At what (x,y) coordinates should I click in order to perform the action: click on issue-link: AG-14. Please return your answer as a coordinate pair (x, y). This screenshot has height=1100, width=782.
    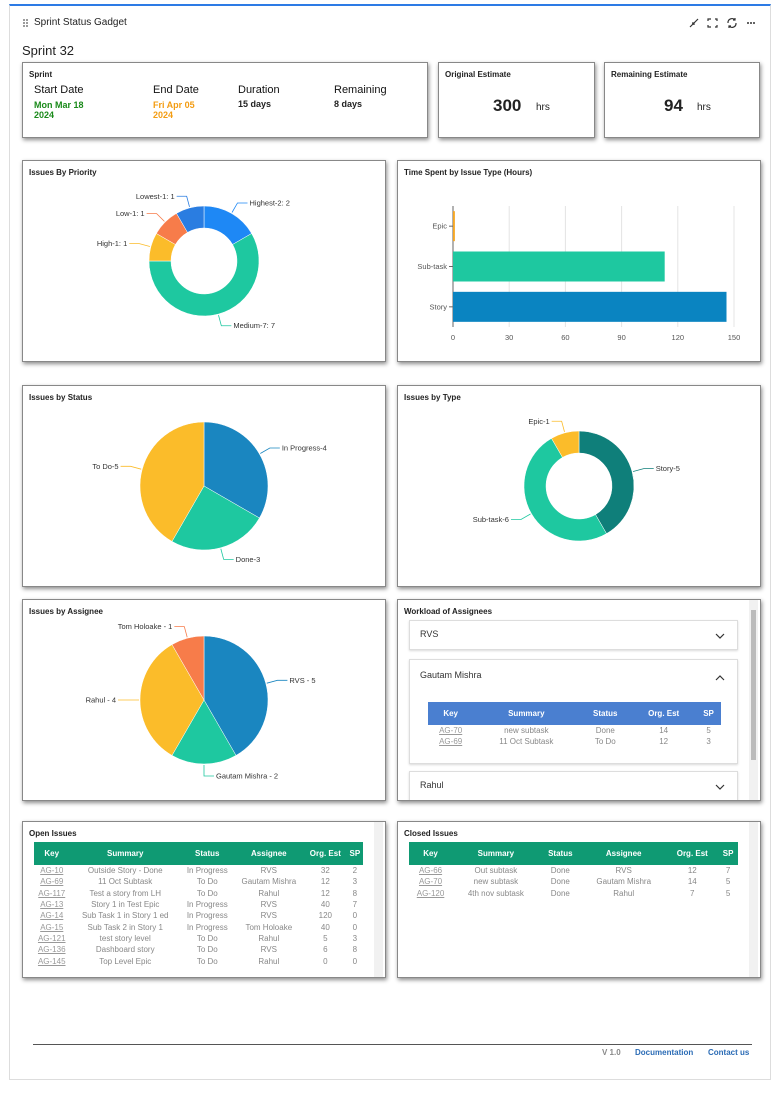
    Looking at the image, I should click on (52, 916).